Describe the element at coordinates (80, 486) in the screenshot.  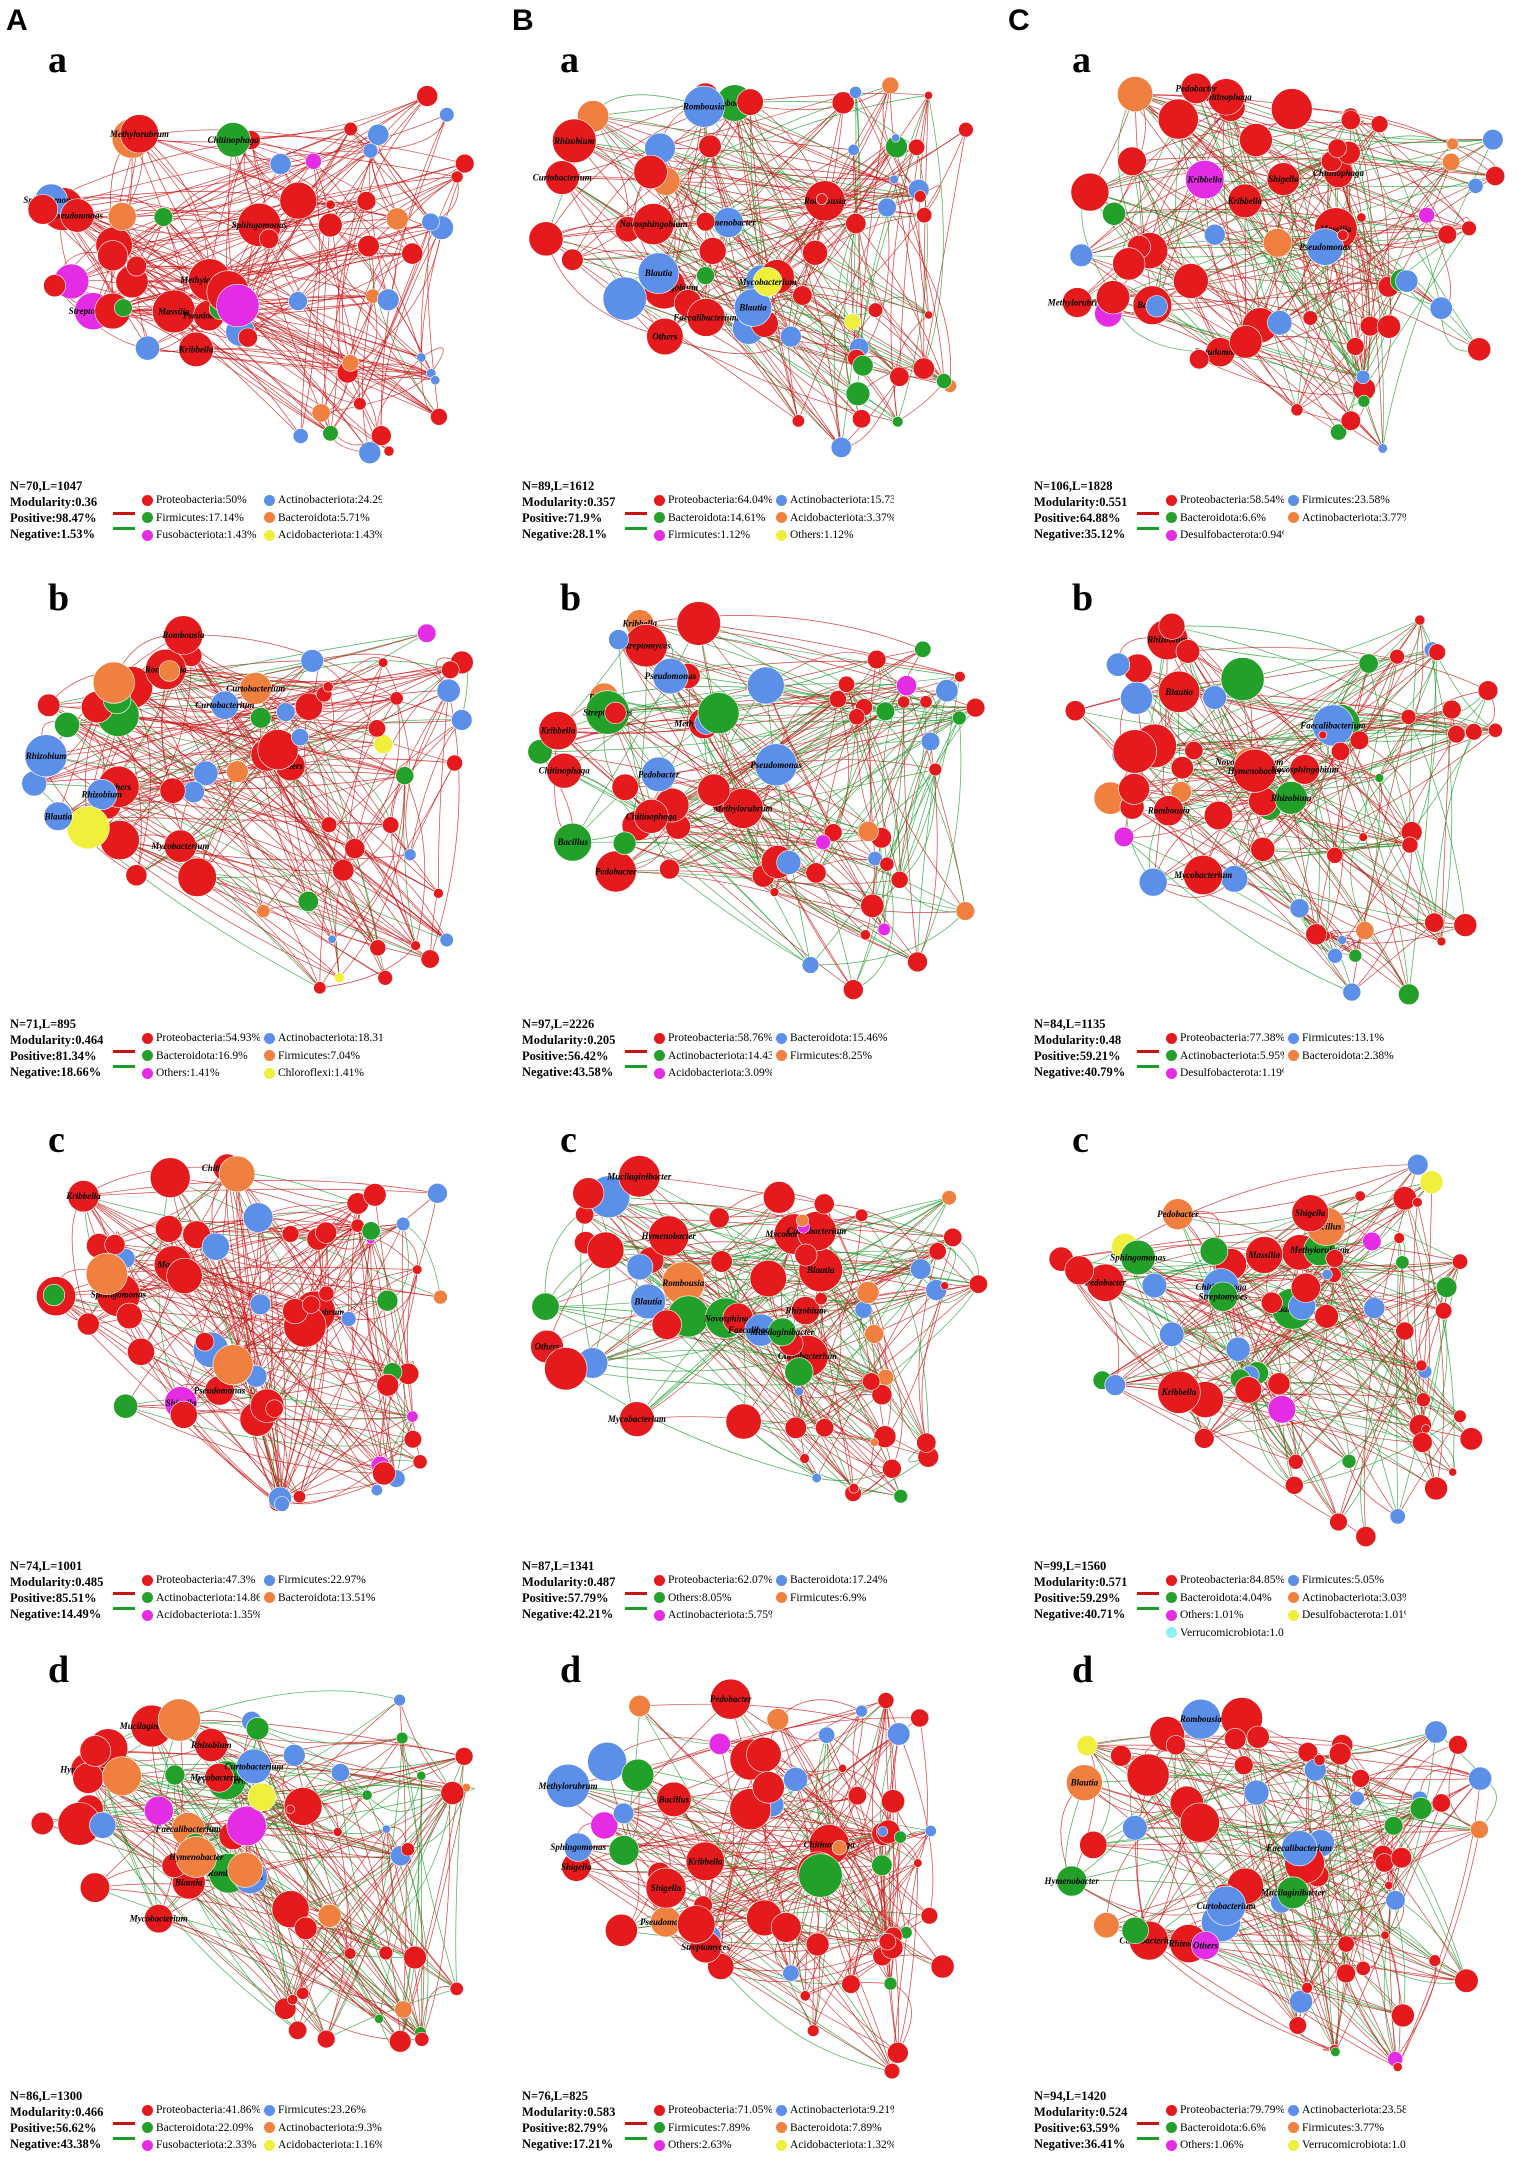
I see `stat-nl: N=70,L=1047` at that location.